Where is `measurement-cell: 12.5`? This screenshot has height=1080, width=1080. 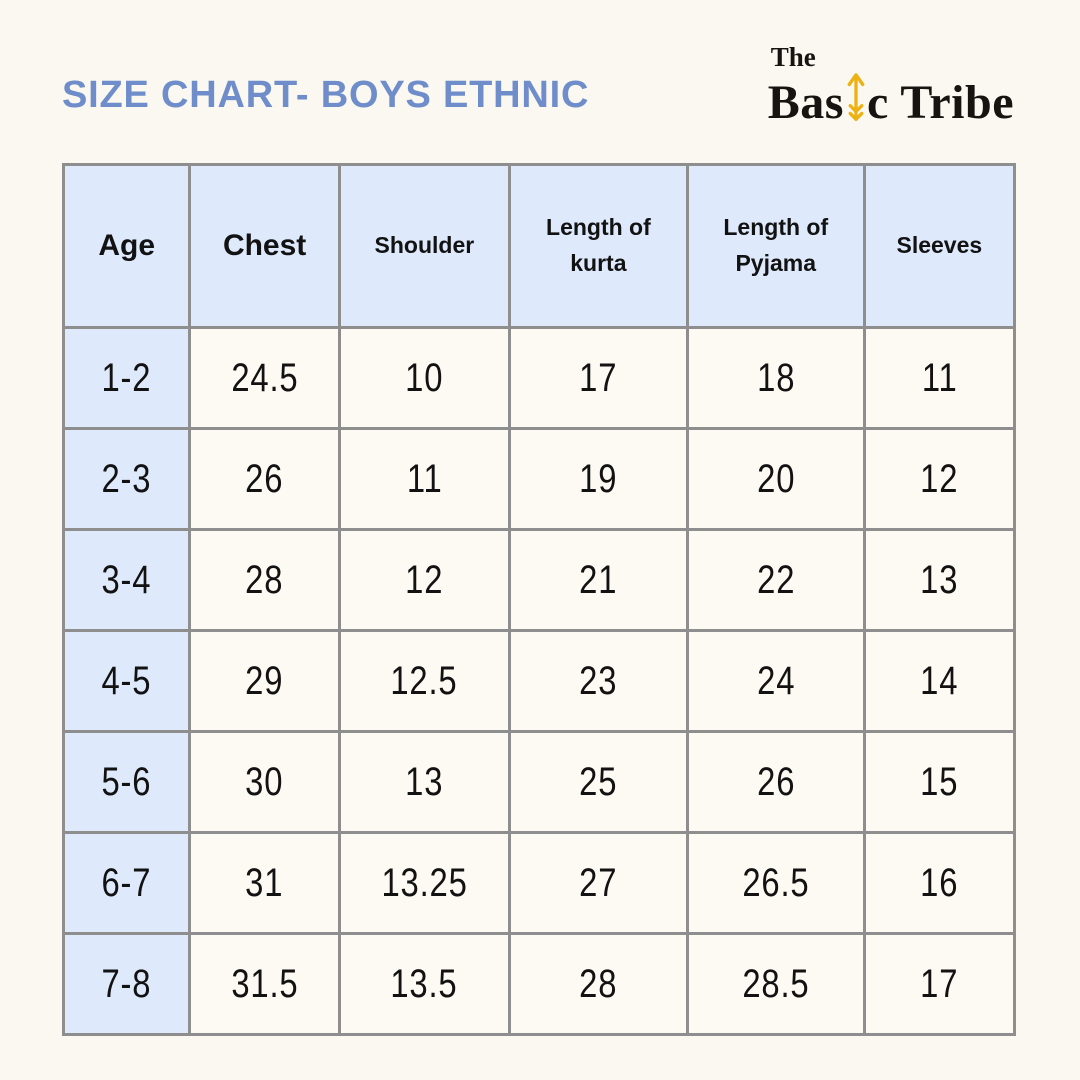 measurement-cell: 12.5 is located at coordinates (424, 681).